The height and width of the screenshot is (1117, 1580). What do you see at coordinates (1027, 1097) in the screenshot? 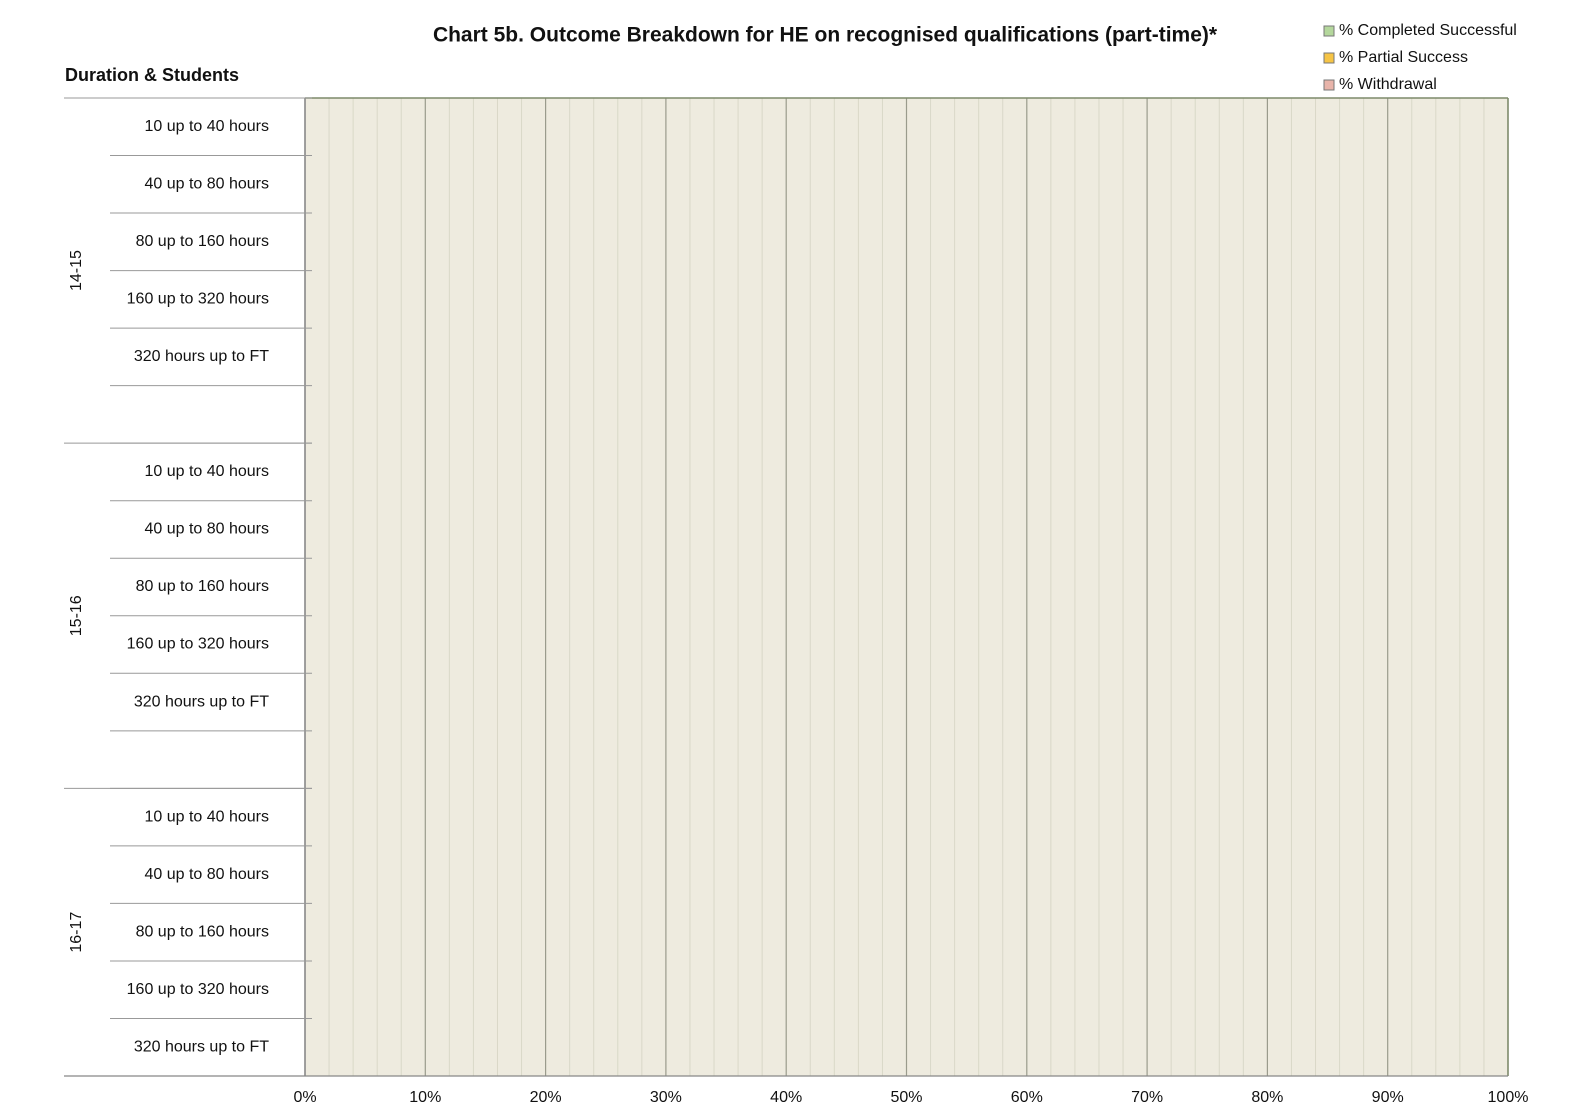
I see `x-tick-label: 60%` at bounding box center [1027, 1097].